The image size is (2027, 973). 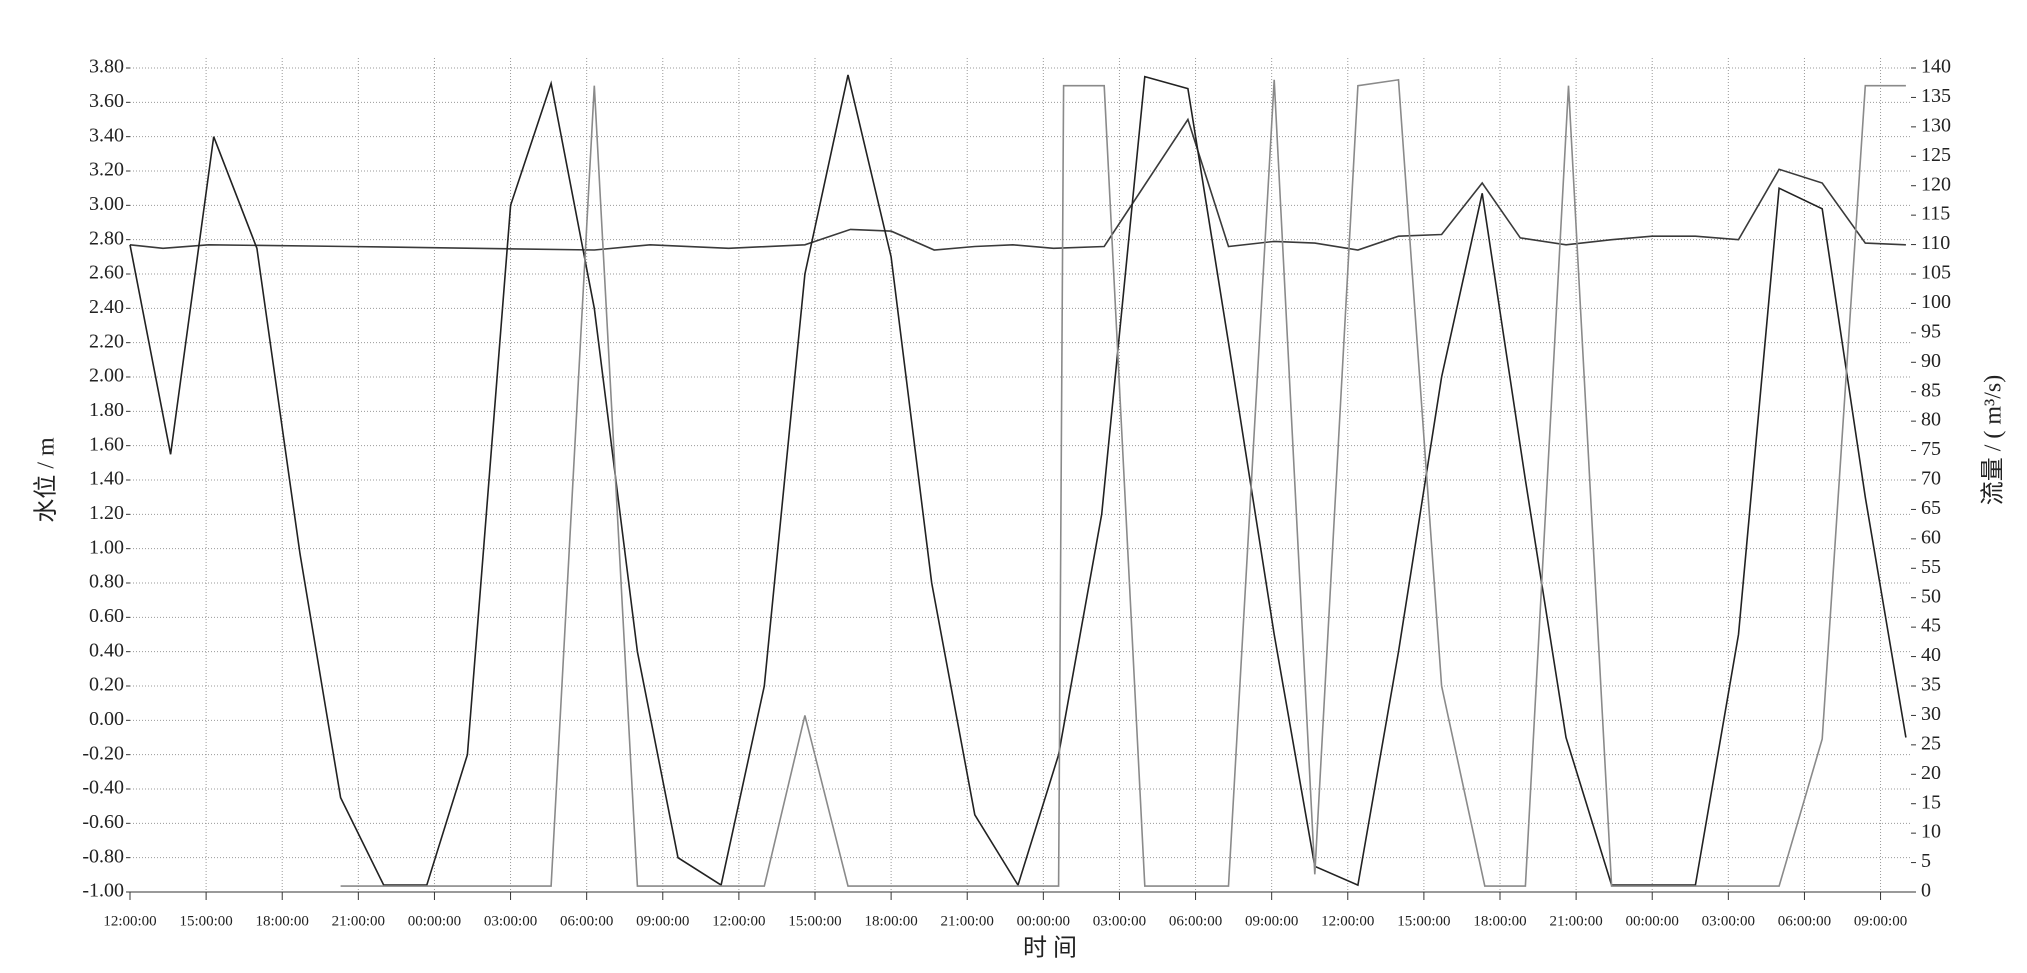 What do you see at coordinates (106, 616) in the screenshot?
I see `y-tick-label: 0.60` at bounding box center [106, 616].